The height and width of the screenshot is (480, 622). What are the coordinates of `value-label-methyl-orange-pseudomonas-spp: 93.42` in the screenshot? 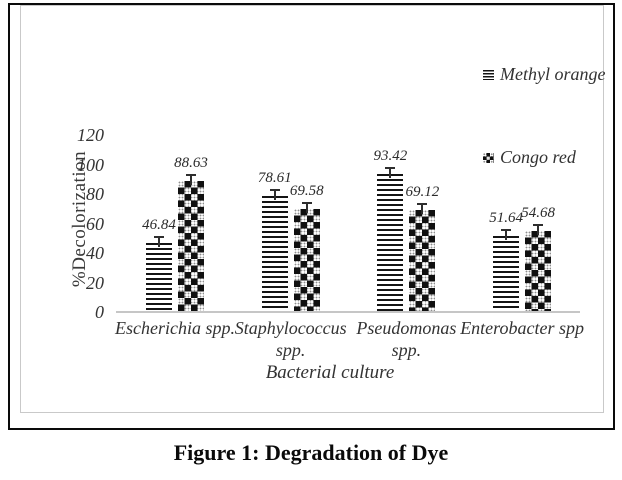 It's located at (390, 156).